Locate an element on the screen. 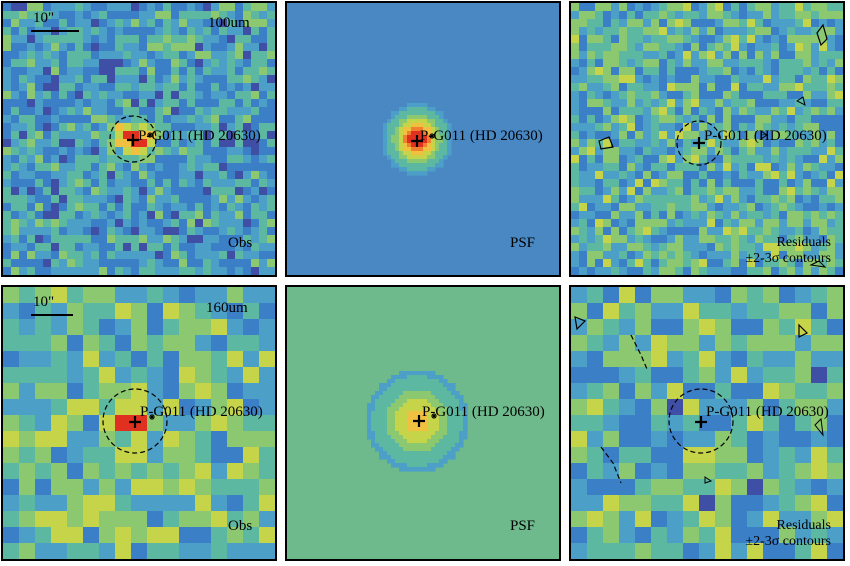 Image resolution: width=850 pixels, height=566 pixels. scale-bar-label: 10" is located at coordinates (44, 302).